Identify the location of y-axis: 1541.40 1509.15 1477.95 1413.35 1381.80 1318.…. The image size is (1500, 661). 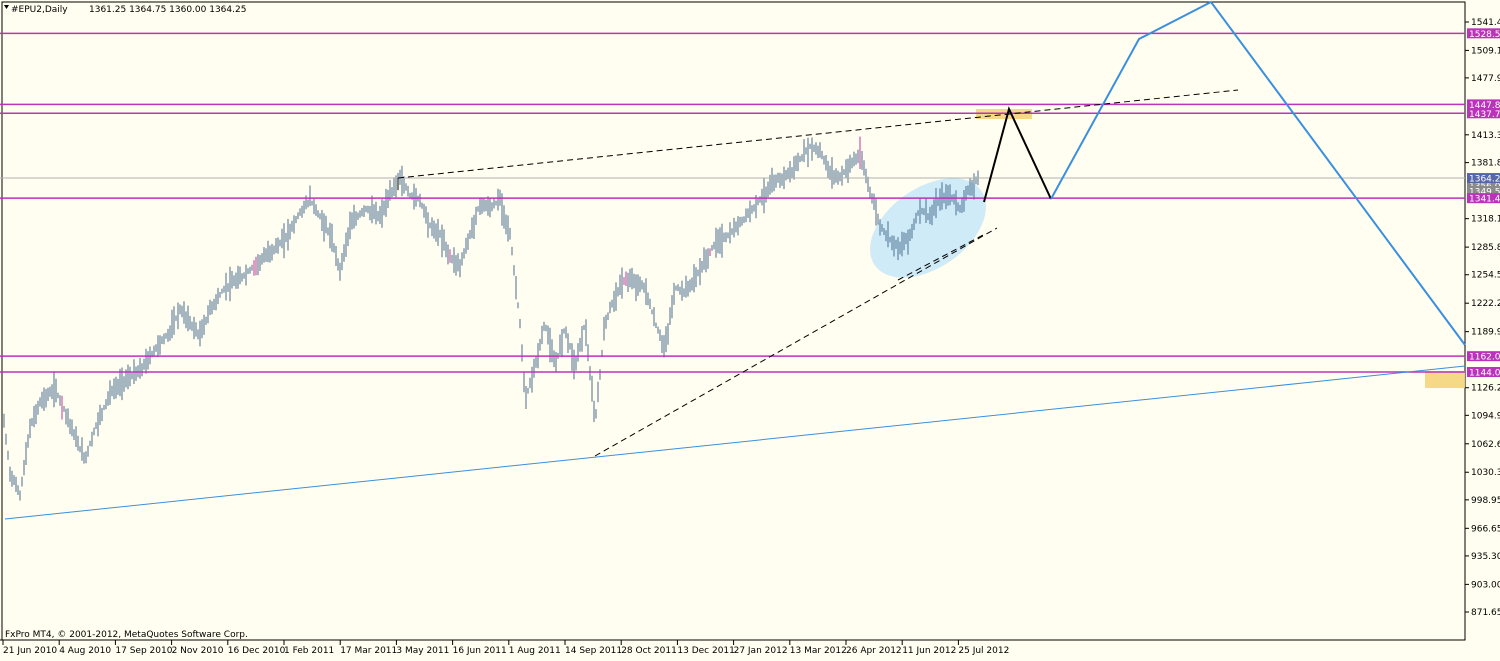
(1482, 318).